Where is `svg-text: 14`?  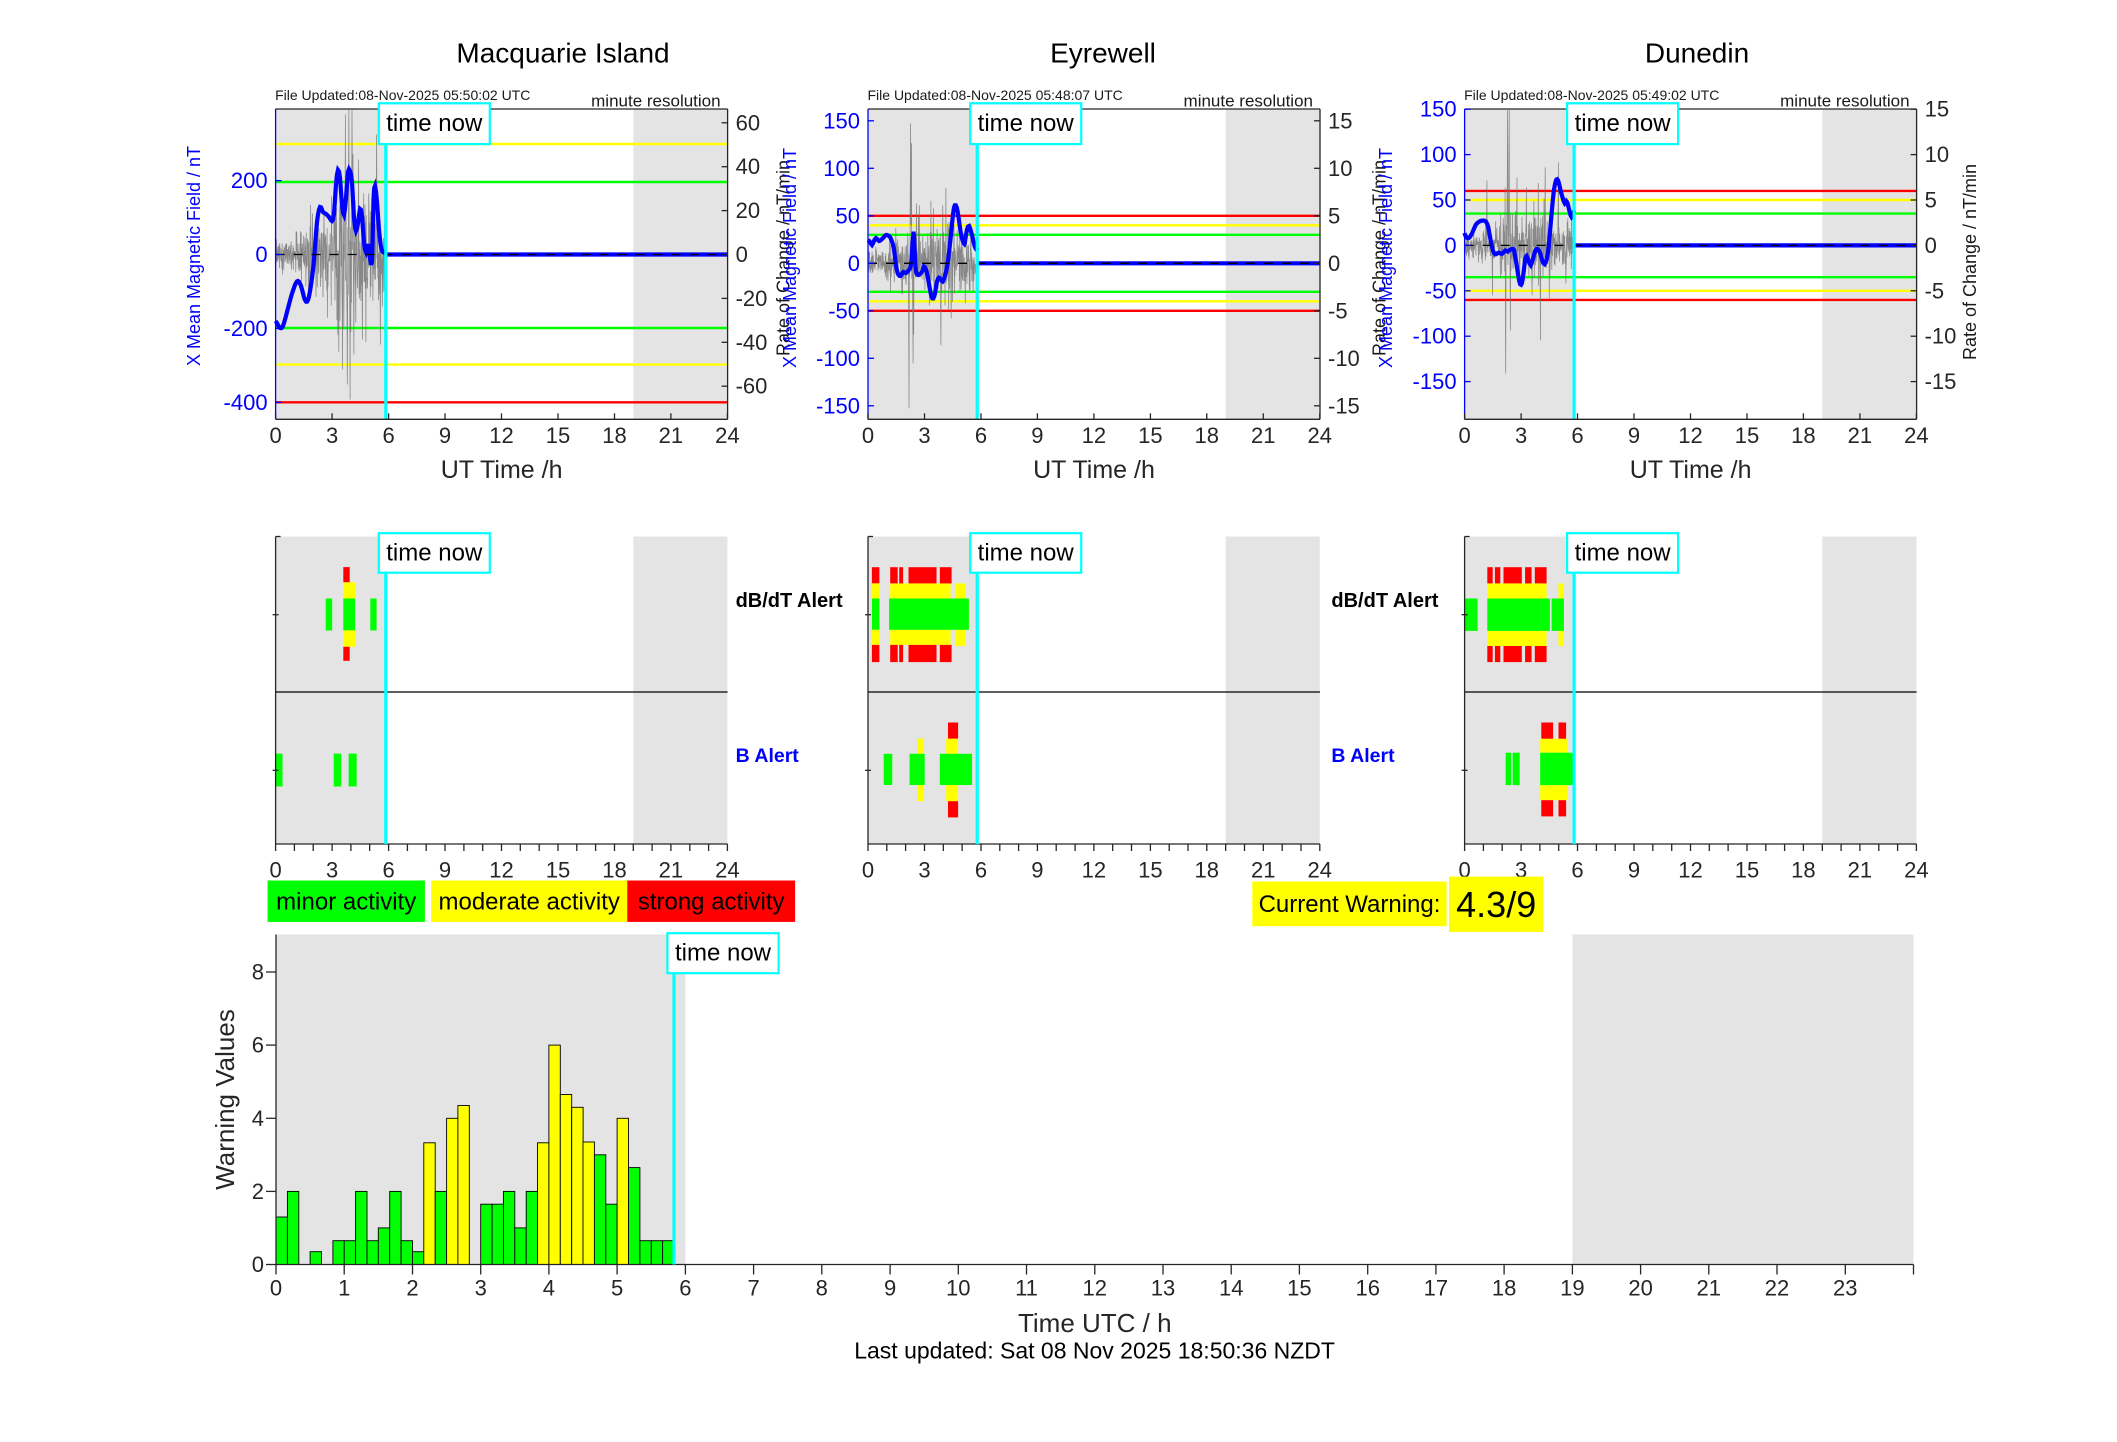 svg-text: 14 is located at coordinates (1231, 1288).